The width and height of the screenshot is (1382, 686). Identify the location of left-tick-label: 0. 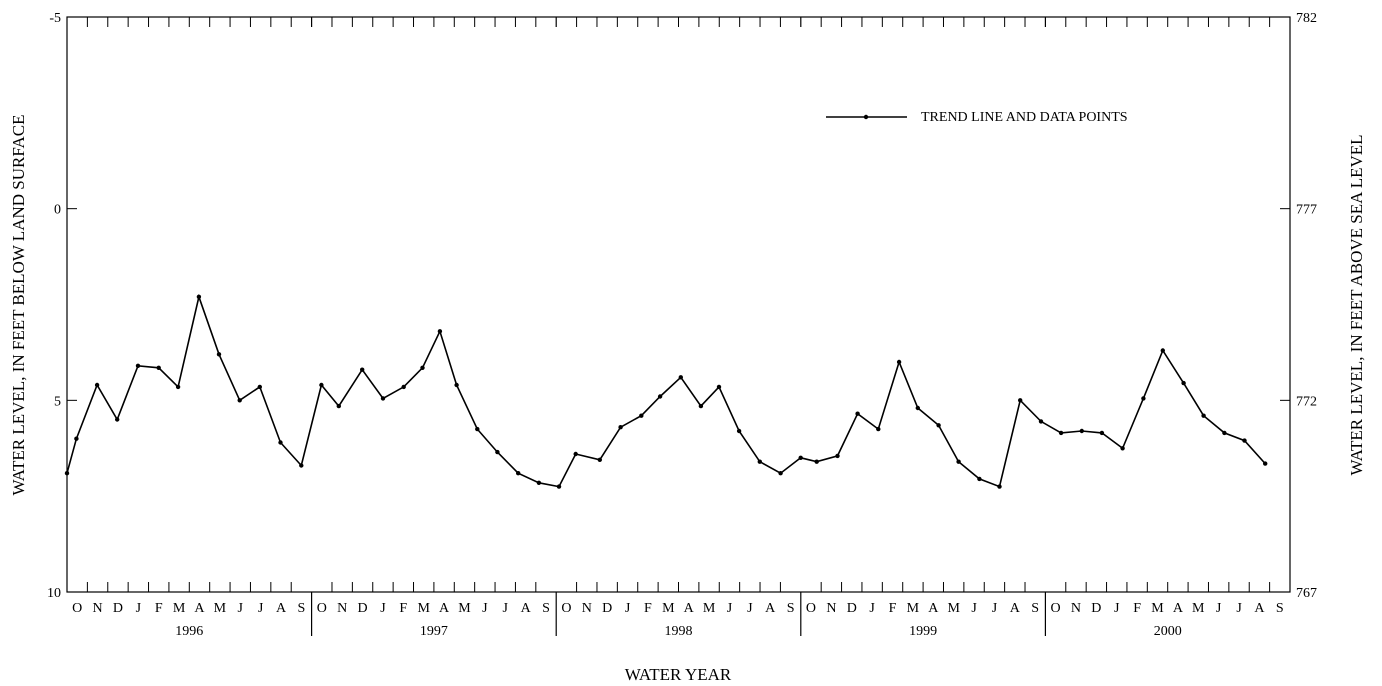
(57, 210).